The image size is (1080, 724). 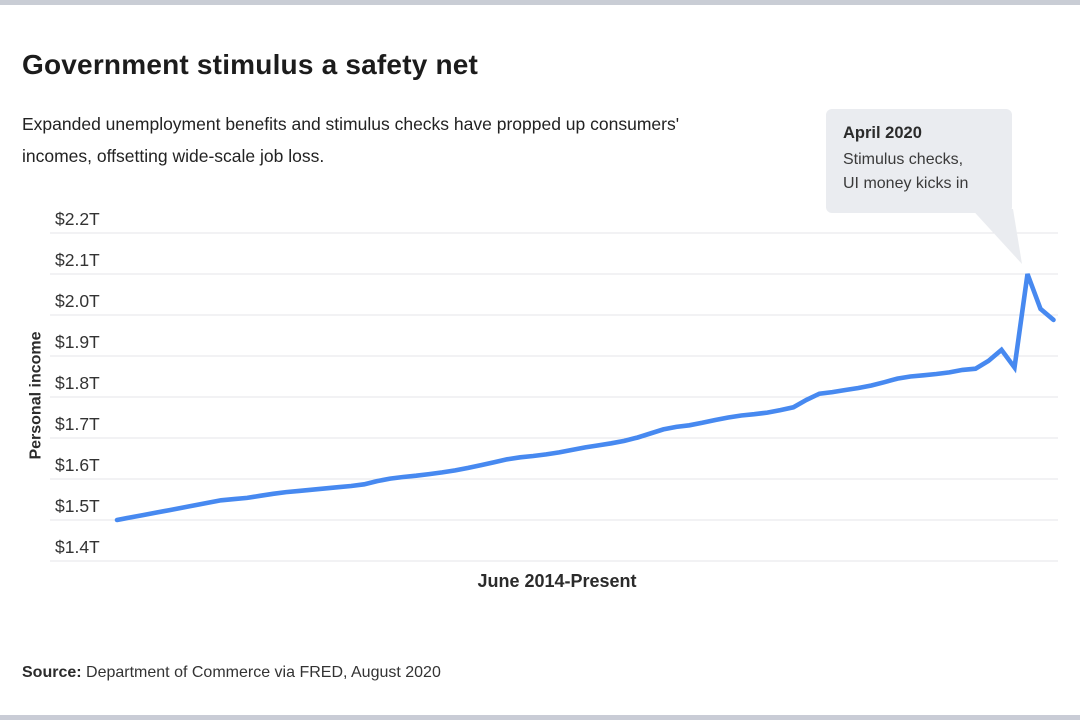 What do you see at coordinates (77, 506) in the screenshot?
I see `y-tick-label: $1.5T` at bounding box center [77, 506].